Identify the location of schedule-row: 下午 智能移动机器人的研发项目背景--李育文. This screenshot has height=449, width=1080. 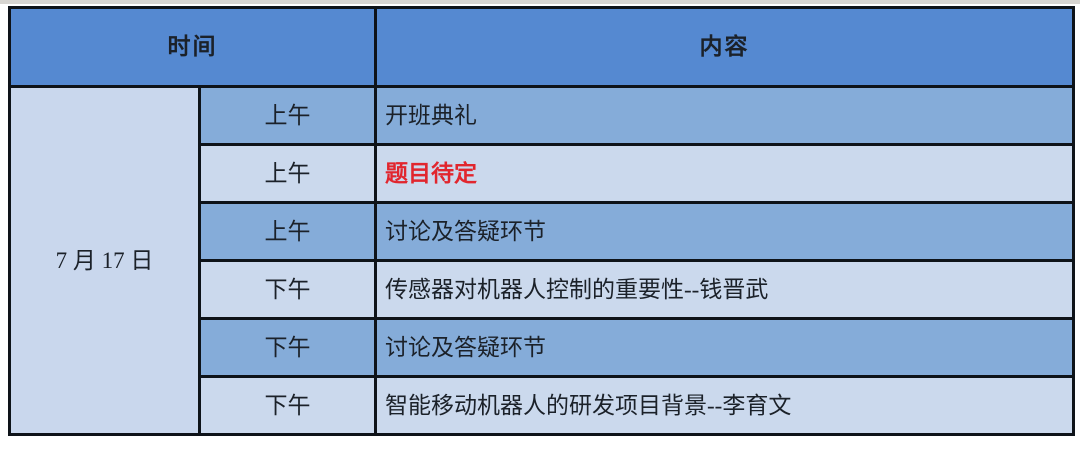
(542, 405).